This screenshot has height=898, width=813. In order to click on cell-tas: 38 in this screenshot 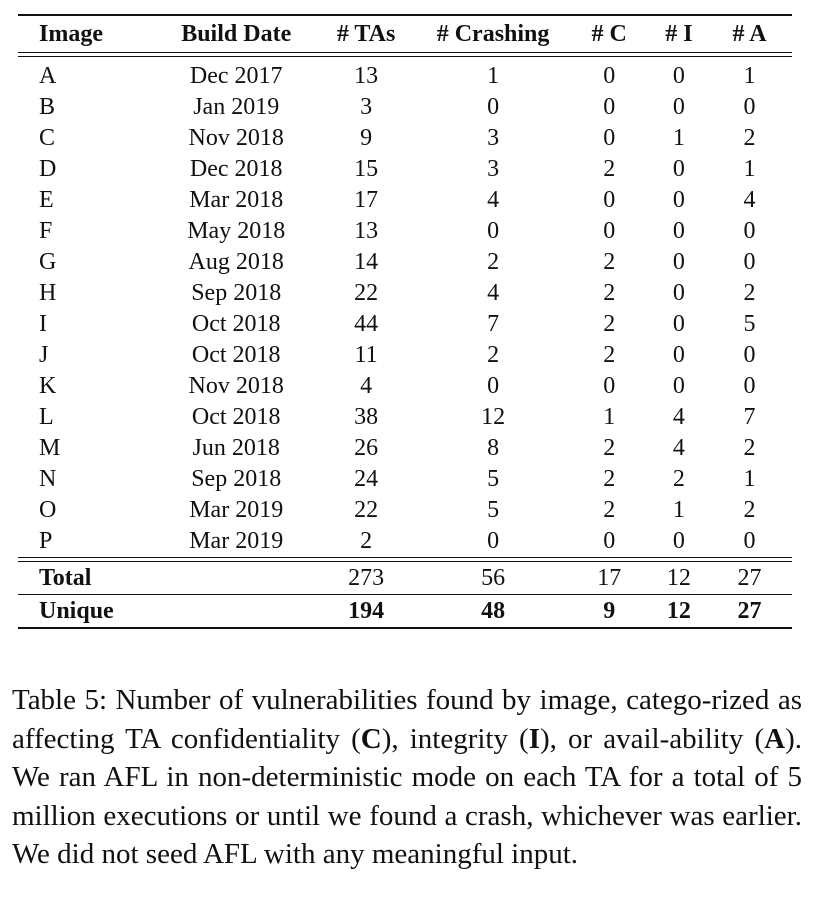, I will do `click(366, 417)`.